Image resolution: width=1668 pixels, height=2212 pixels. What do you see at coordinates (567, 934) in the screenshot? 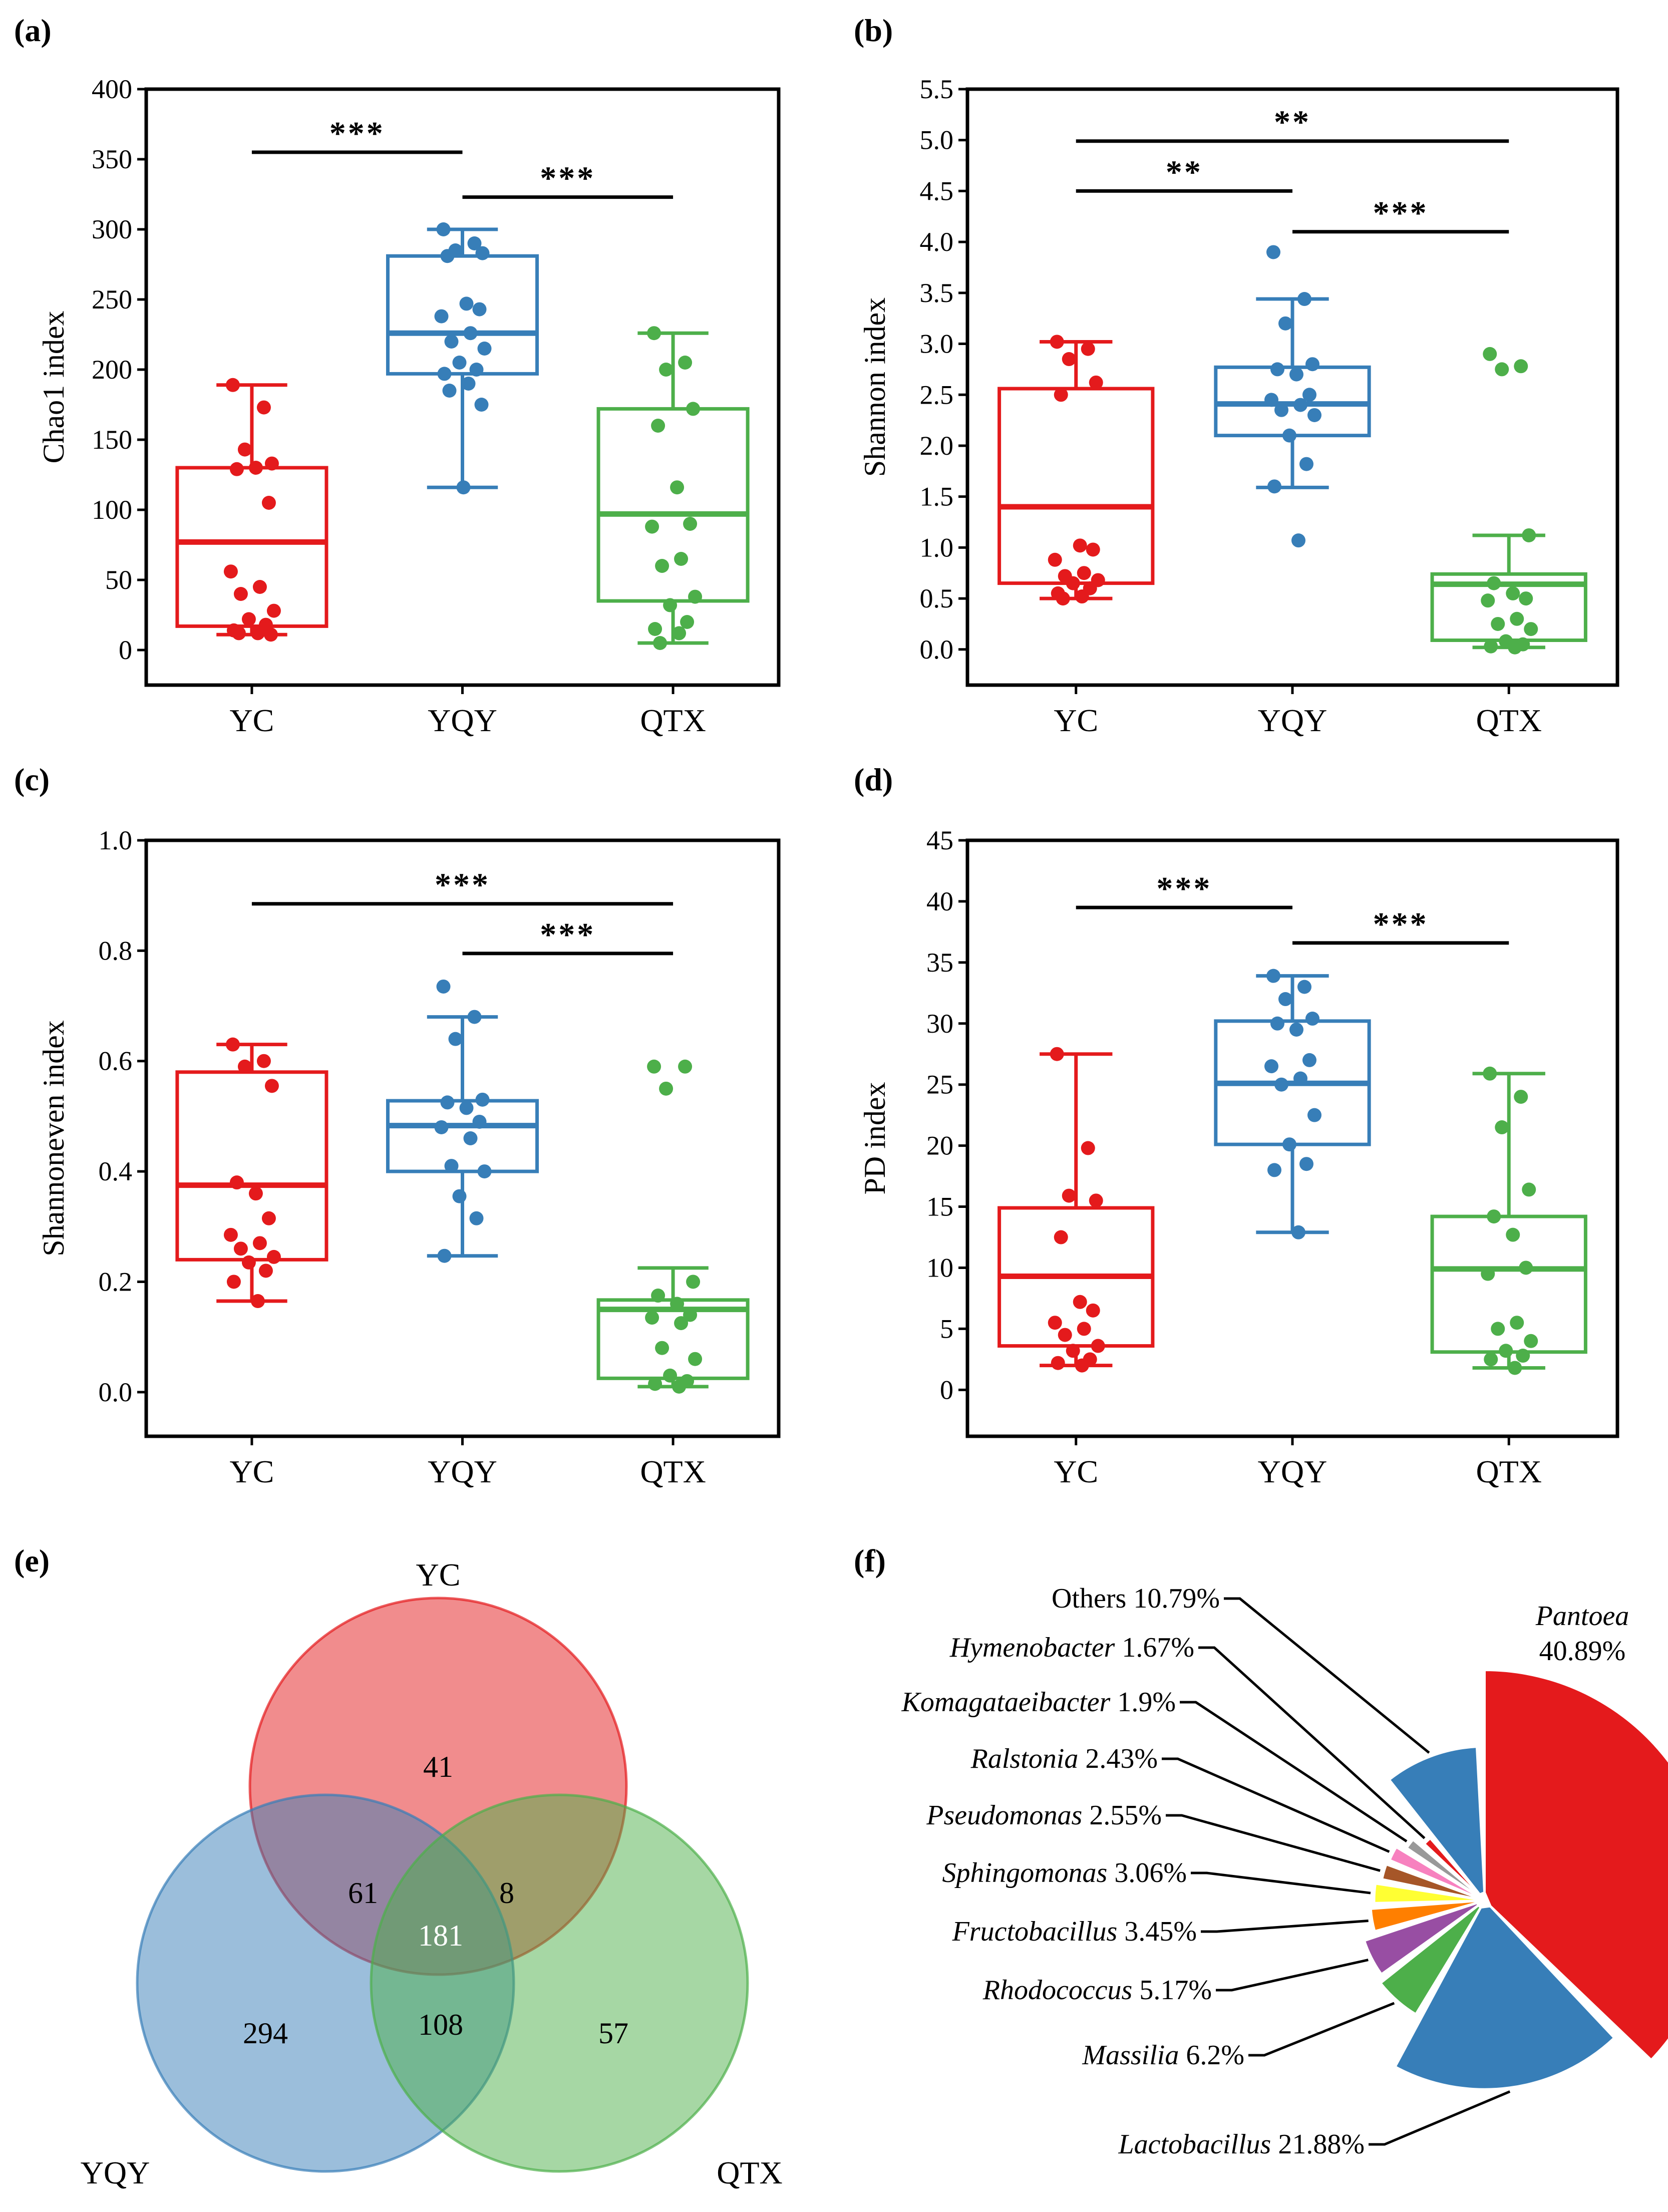
I see `significance-label: ***` at bounding box center [567, 934].